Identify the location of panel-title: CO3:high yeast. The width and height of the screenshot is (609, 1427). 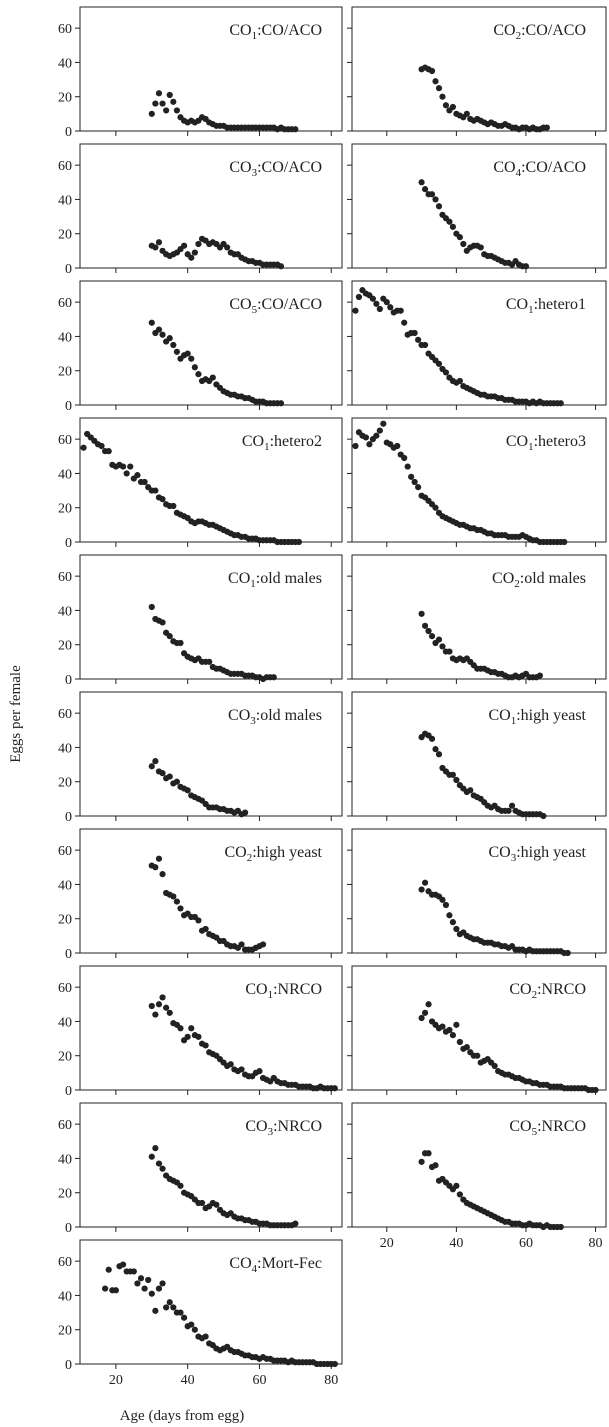
(538, 854).